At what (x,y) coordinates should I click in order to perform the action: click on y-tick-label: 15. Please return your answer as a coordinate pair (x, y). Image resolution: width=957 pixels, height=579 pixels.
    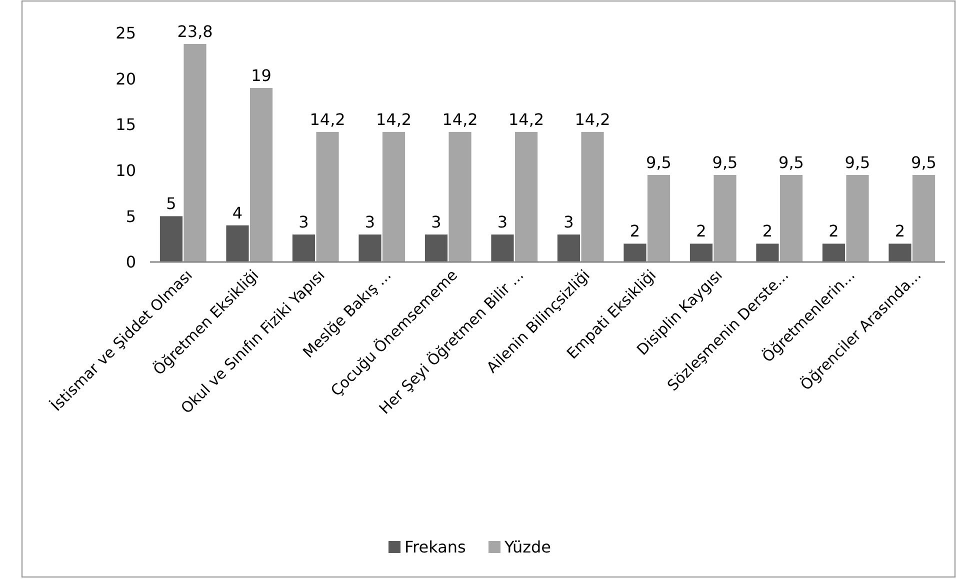
    Looking at the image, I should click on (126, 124).